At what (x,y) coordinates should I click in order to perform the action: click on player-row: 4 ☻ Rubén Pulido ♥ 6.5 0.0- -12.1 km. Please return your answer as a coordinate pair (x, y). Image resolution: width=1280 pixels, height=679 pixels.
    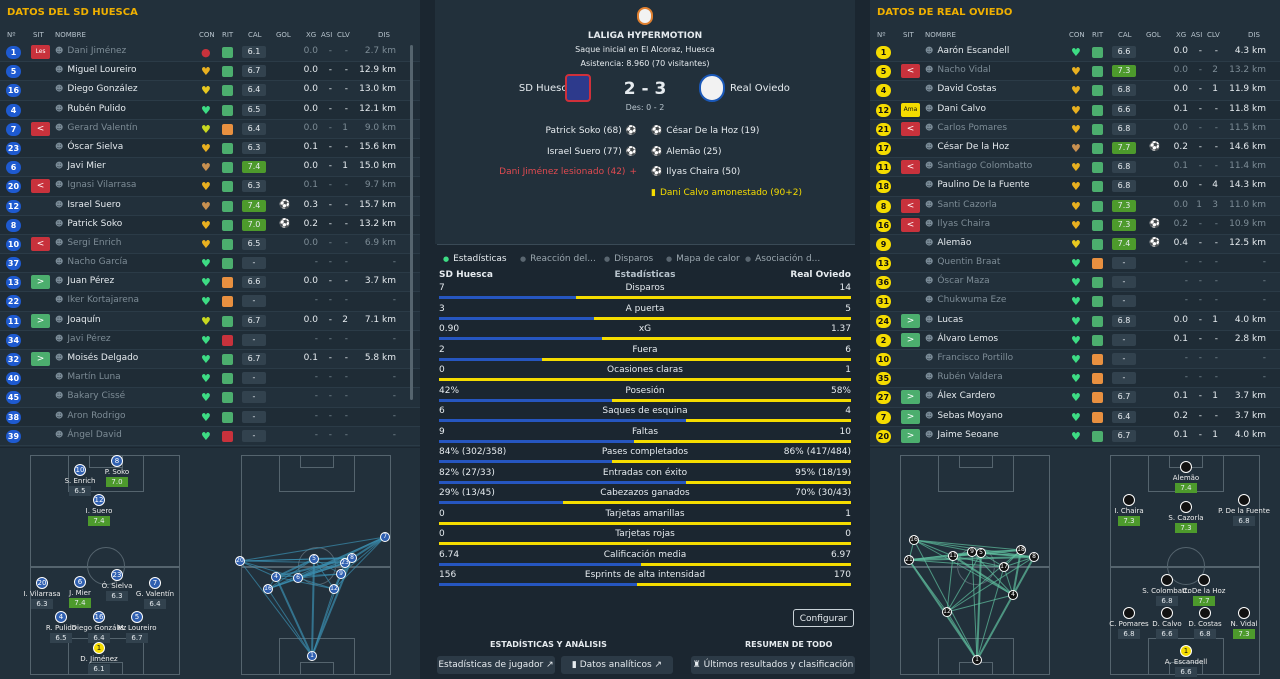
    Looking at the image, I should click on (210, 110).